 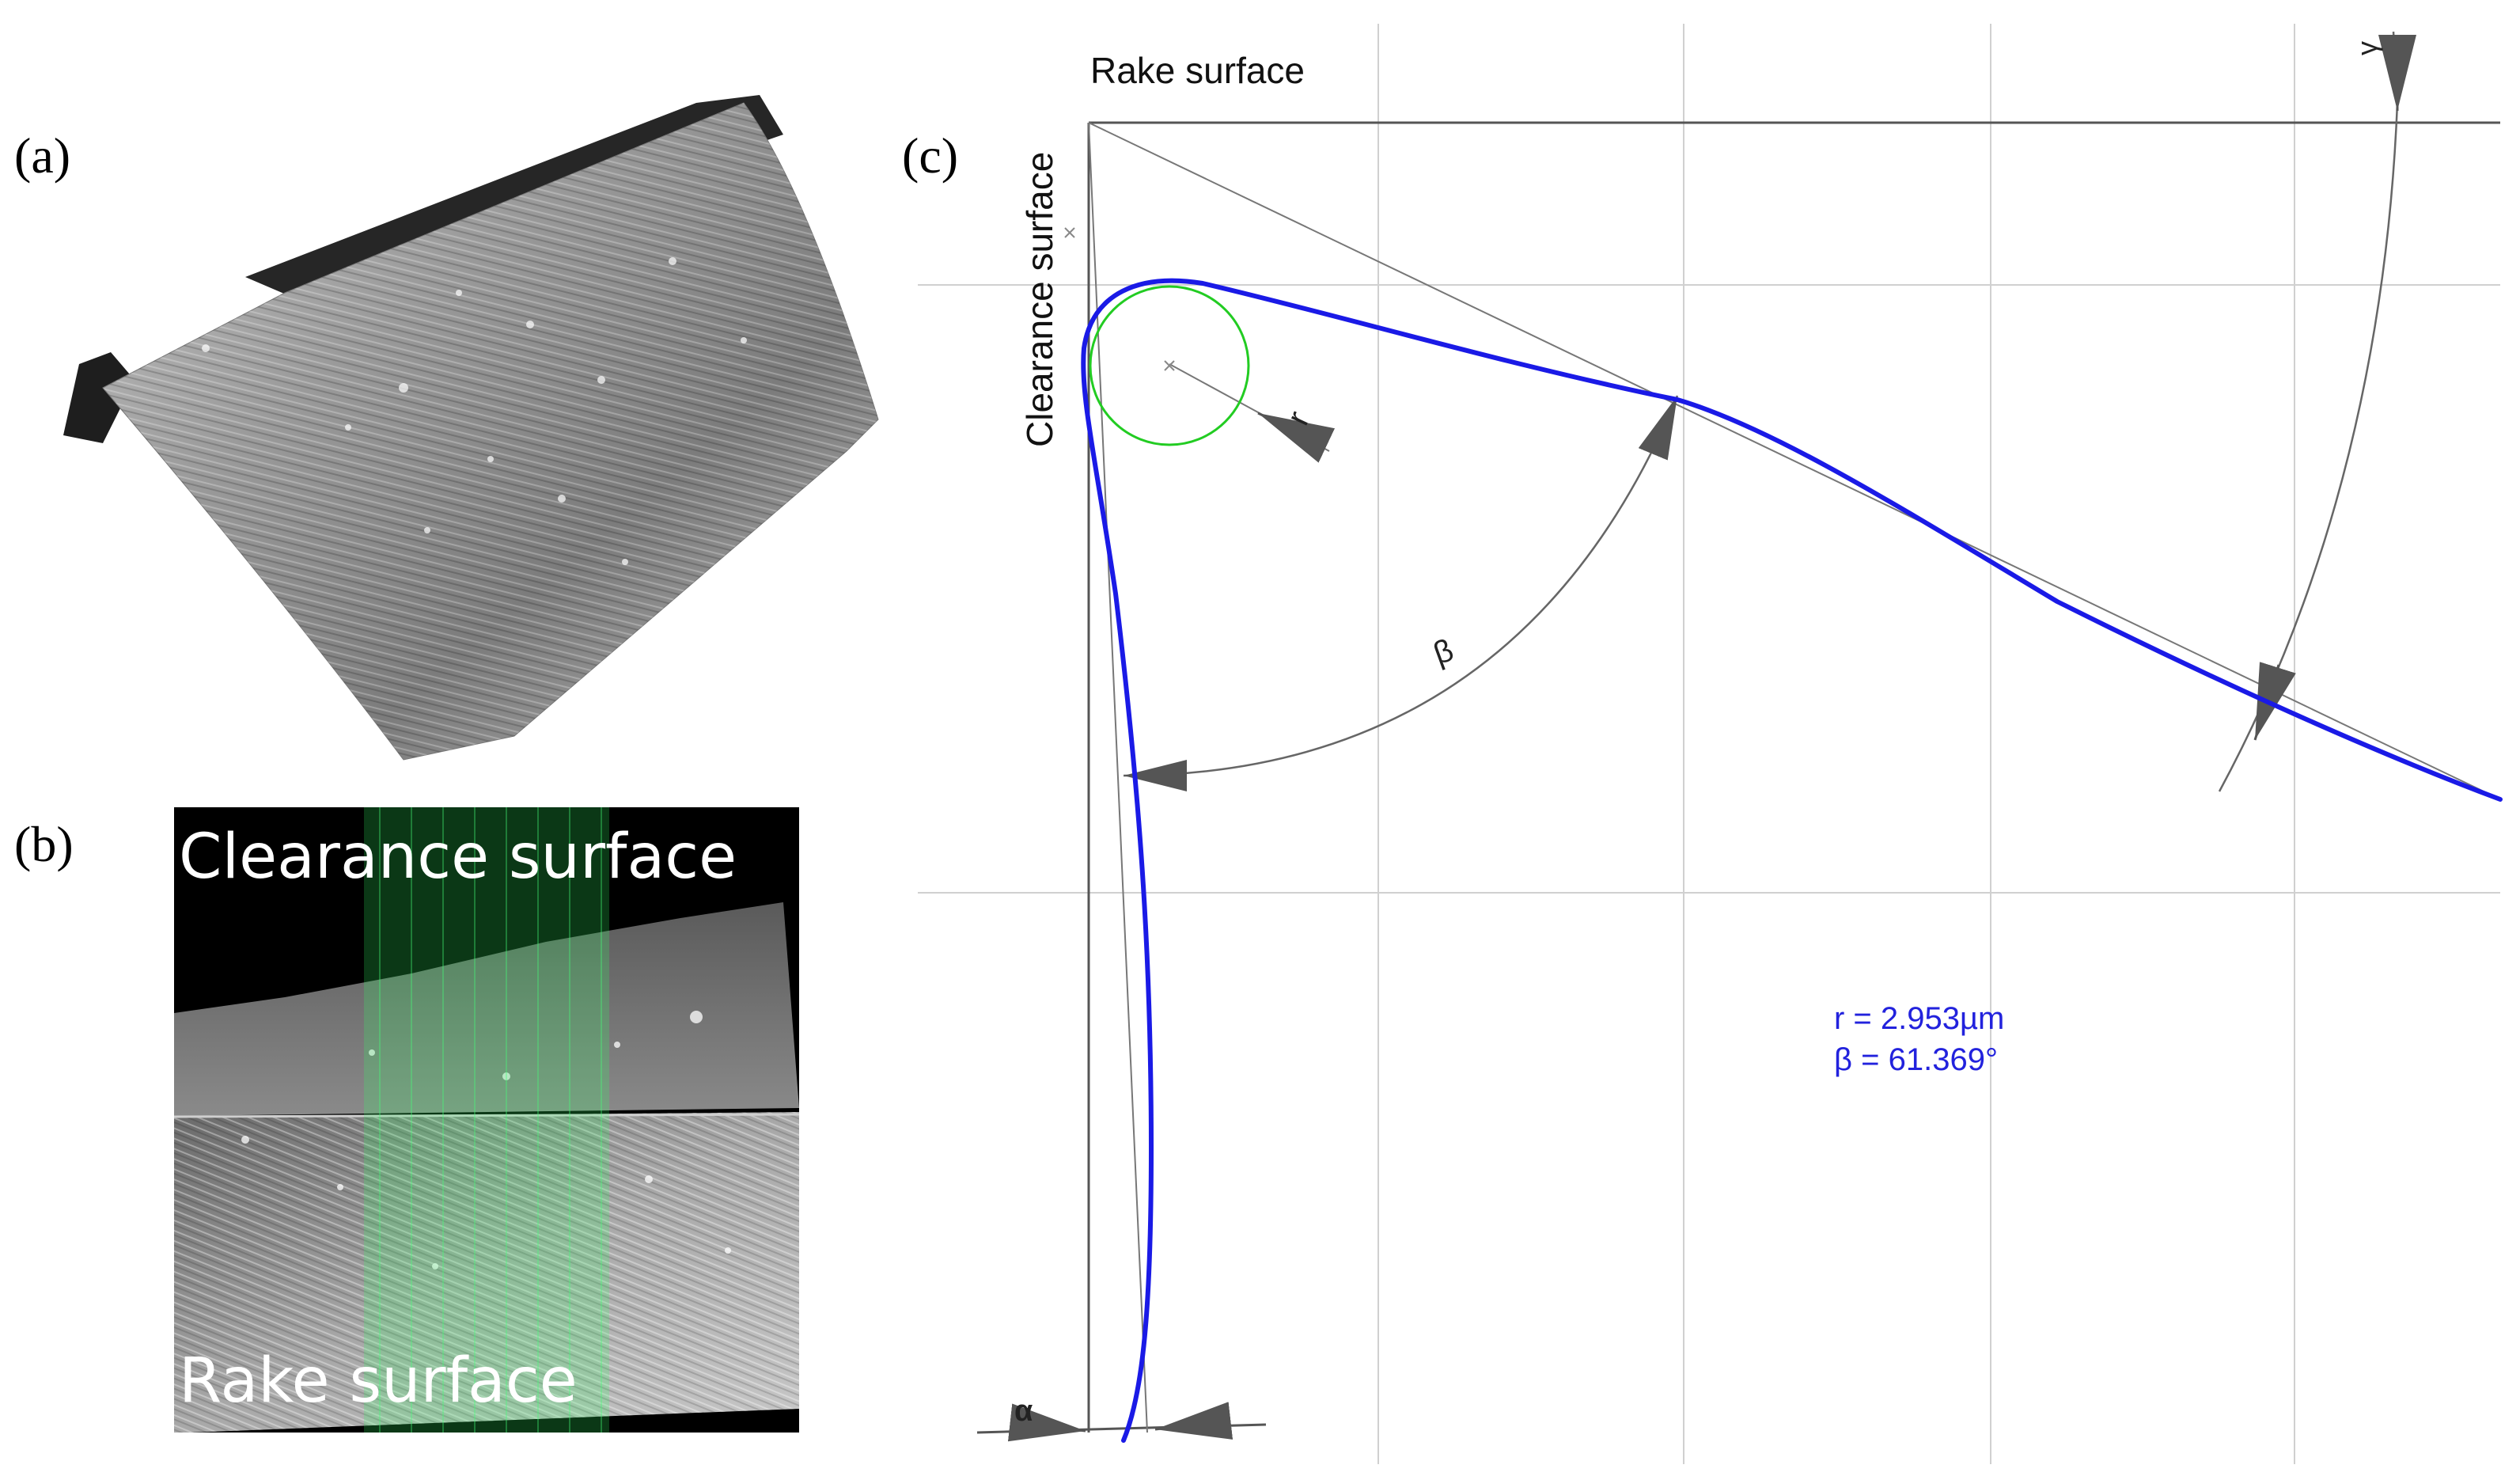 I want to click on clearance-surface-axis-label: Clearance surface, so click(x=1039, y=300).